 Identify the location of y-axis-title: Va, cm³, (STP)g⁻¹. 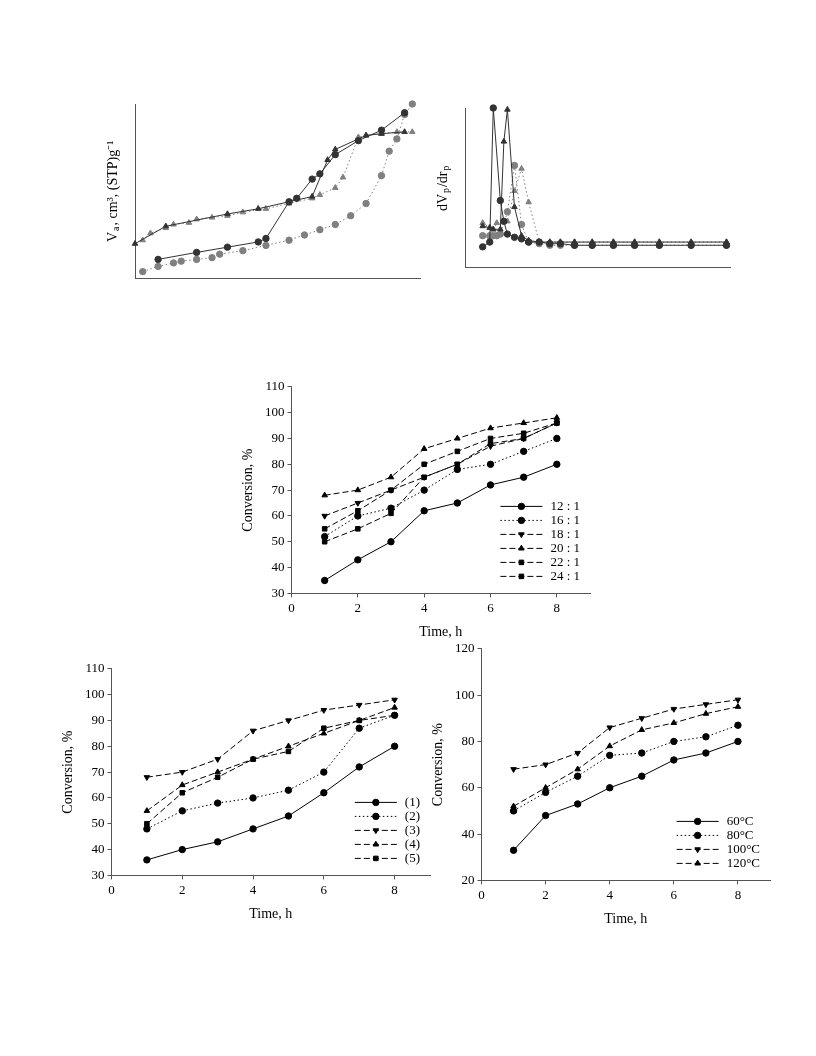
(113, 191).